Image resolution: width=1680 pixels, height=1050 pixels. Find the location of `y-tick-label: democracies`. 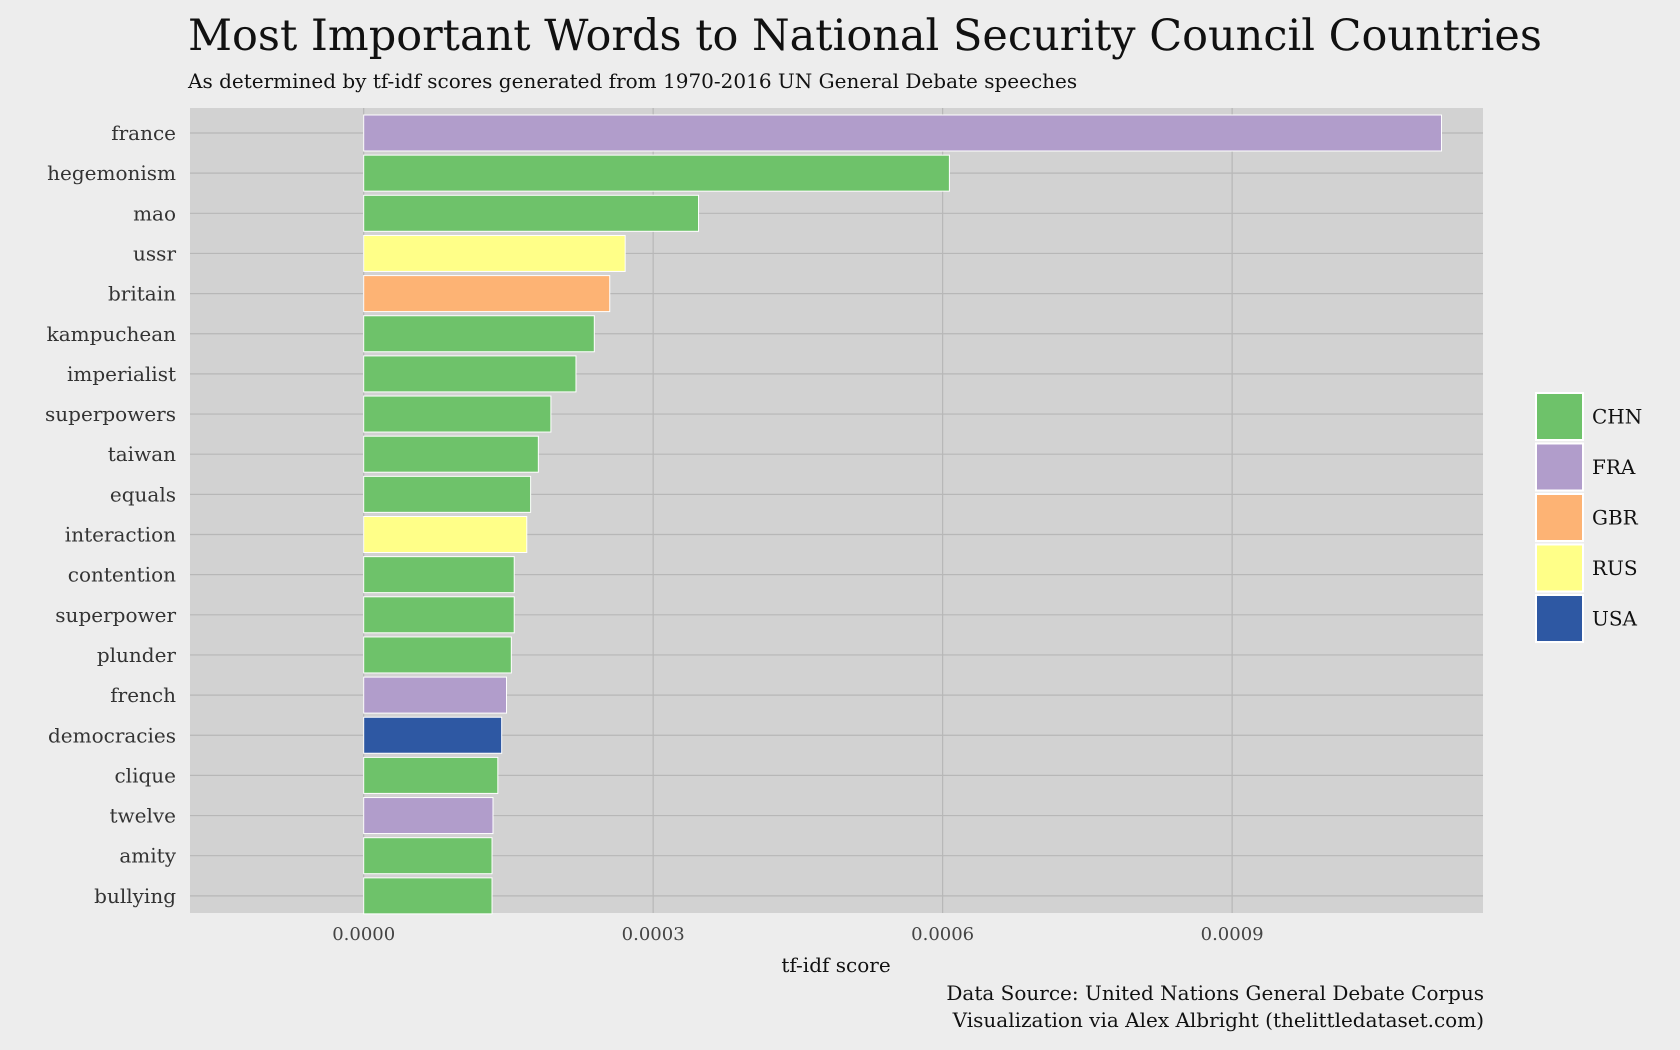

y-tick-label: democracies is located at coordinates (112, 735).